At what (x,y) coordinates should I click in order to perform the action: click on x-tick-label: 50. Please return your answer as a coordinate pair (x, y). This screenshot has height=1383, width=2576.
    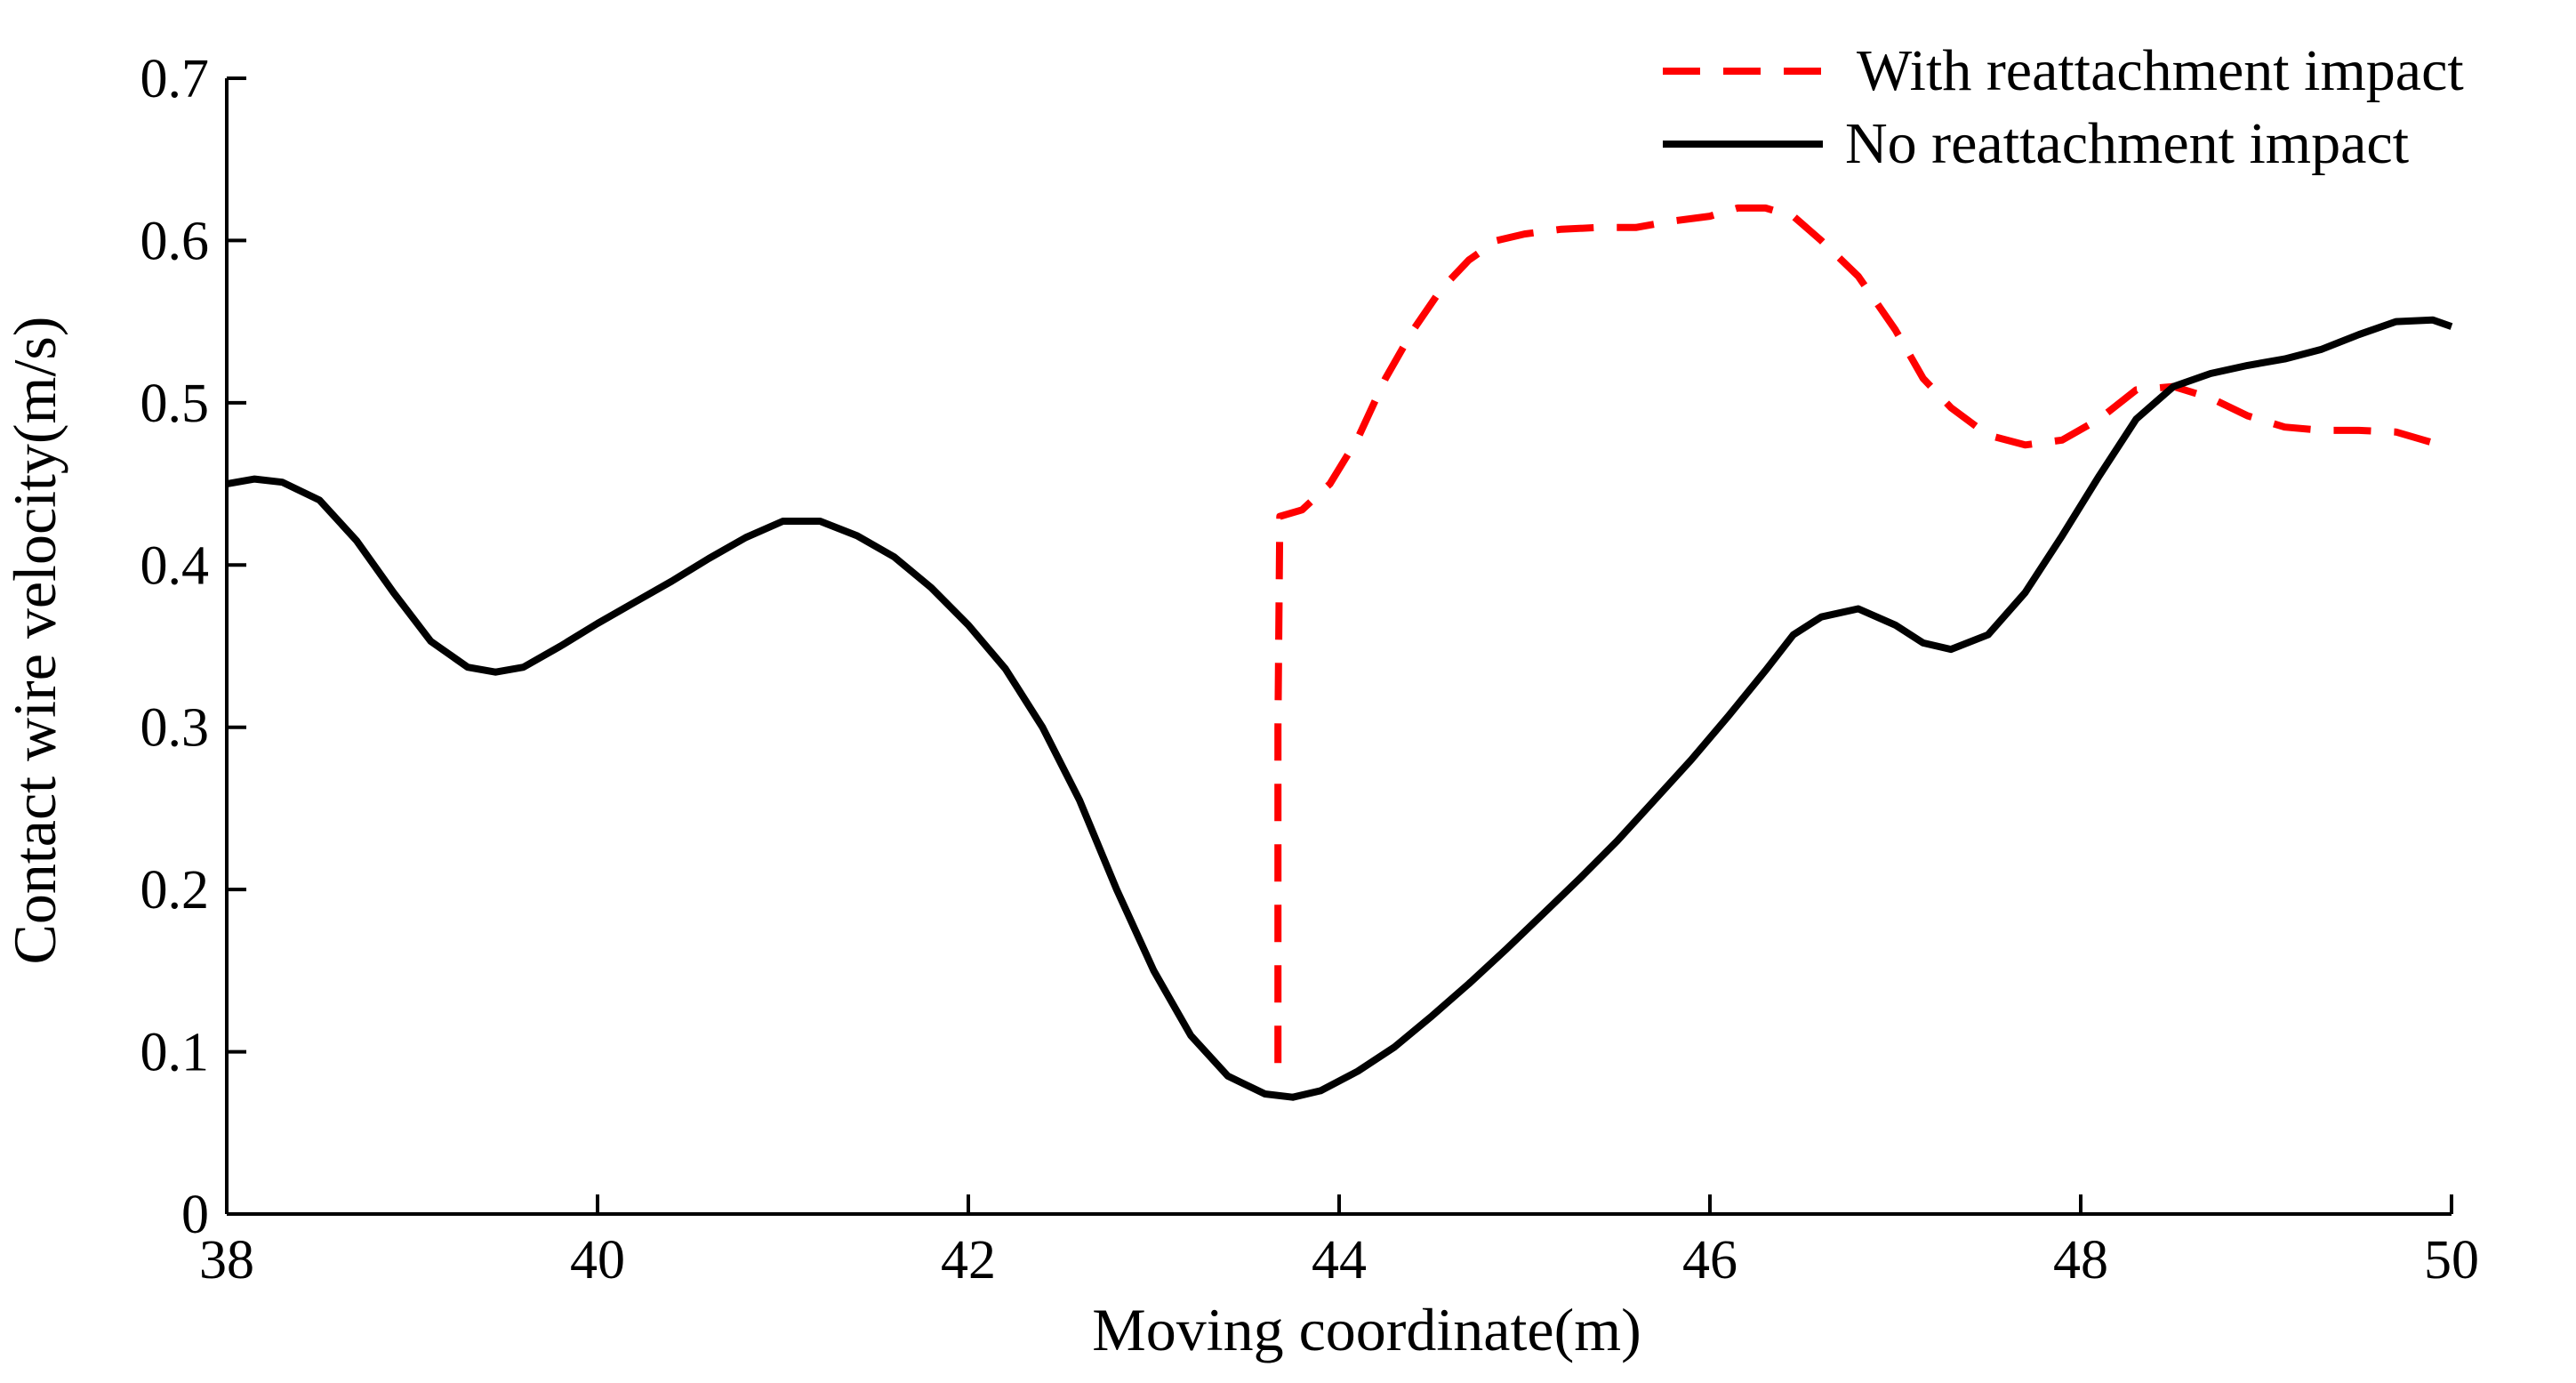
    Looking at the image, I should click on (2451, 1260).